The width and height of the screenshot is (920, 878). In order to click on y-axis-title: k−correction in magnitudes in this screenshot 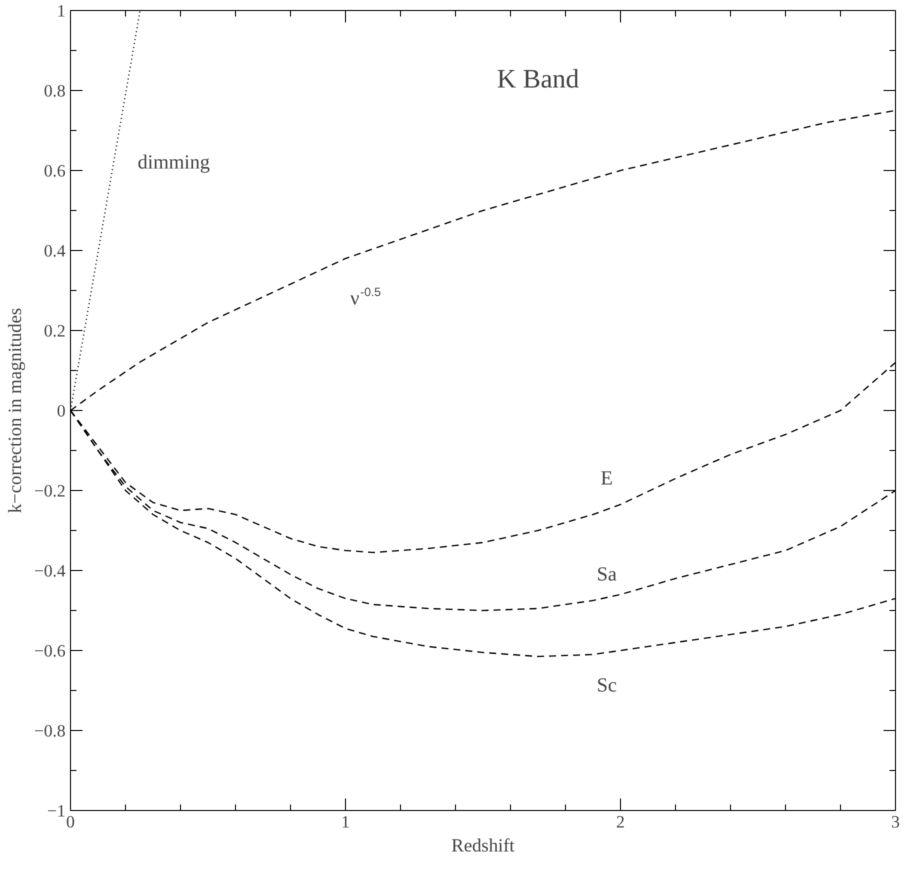, I will do `click(15, 411)`.